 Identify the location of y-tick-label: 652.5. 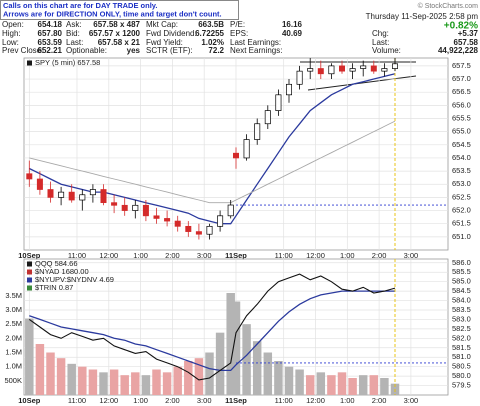
(461, 196).